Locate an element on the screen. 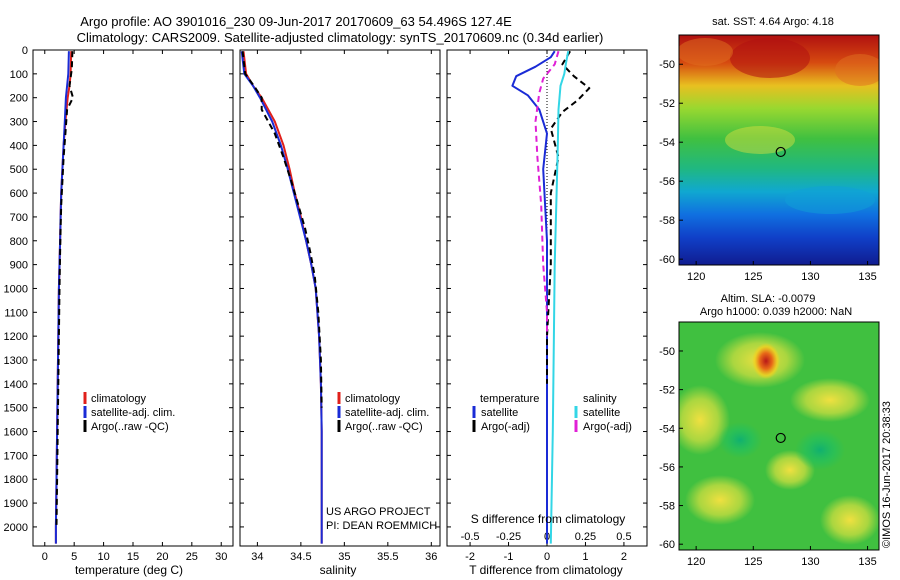 The height and width of the screenshot is (580, 900). sst-yellow-patch is located at coordinates (760, 140).